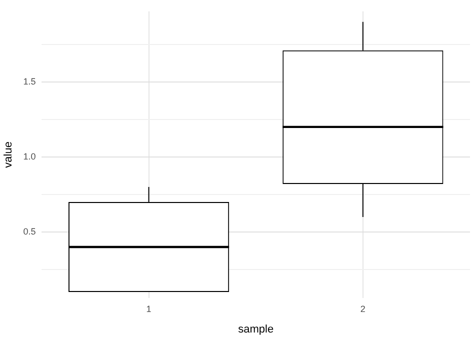  I want to click on y-tick-label: 1.0, so click(29, 156).